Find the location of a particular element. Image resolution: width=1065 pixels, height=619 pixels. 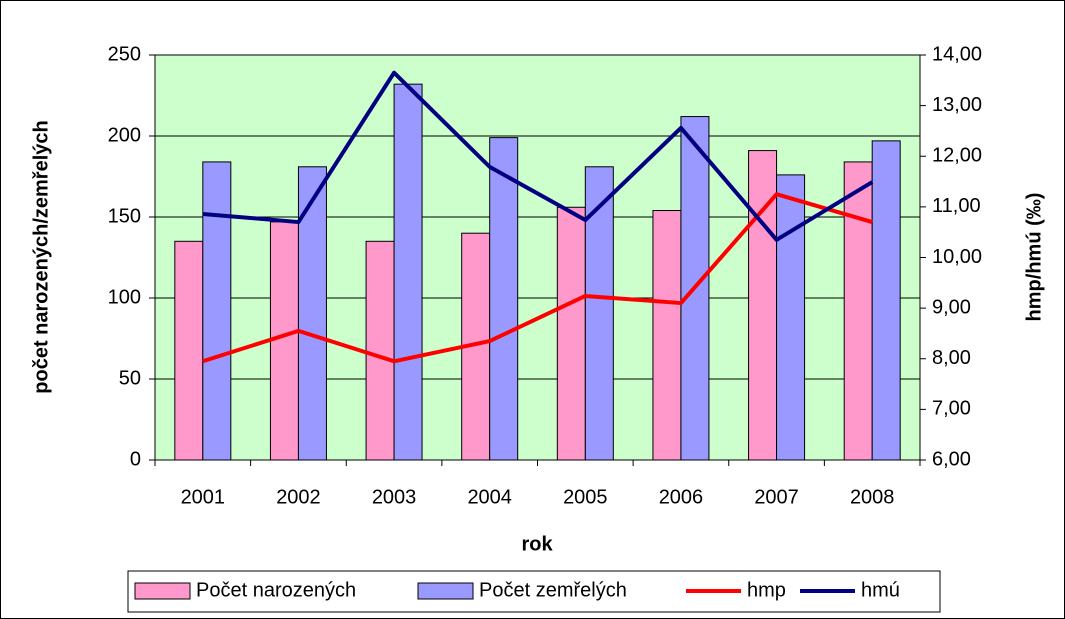

x-tick-label: 2003 is located at coordinates (394, 497).